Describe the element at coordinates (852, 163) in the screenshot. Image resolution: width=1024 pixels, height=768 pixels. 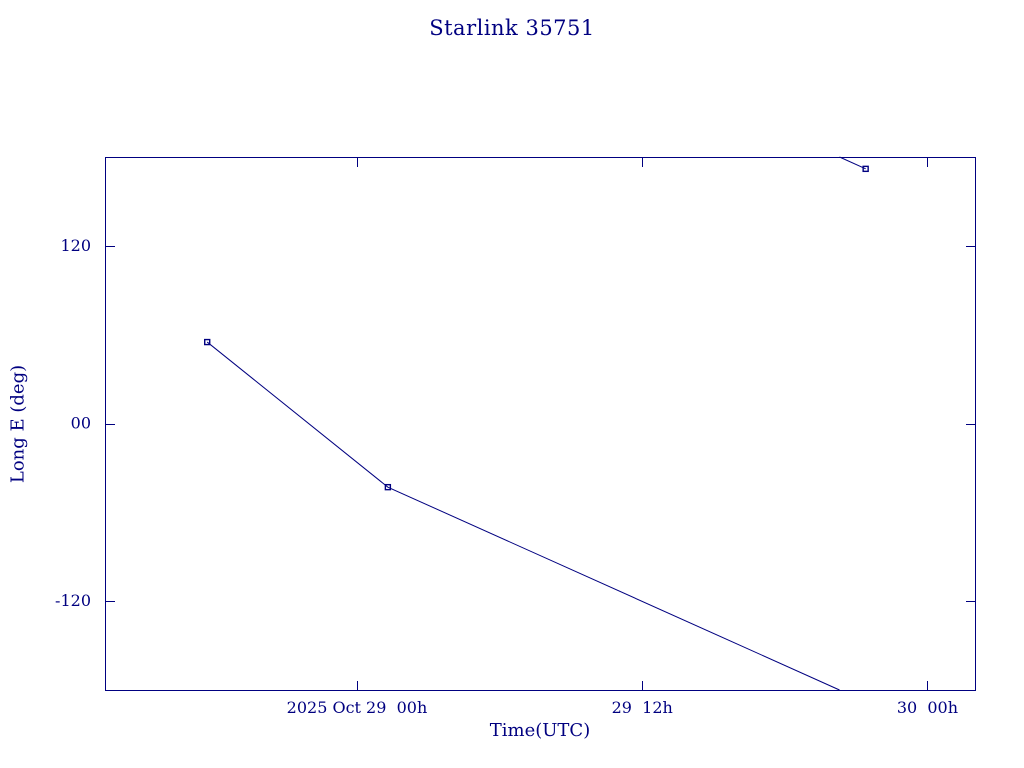
I see `track-line` at that location.